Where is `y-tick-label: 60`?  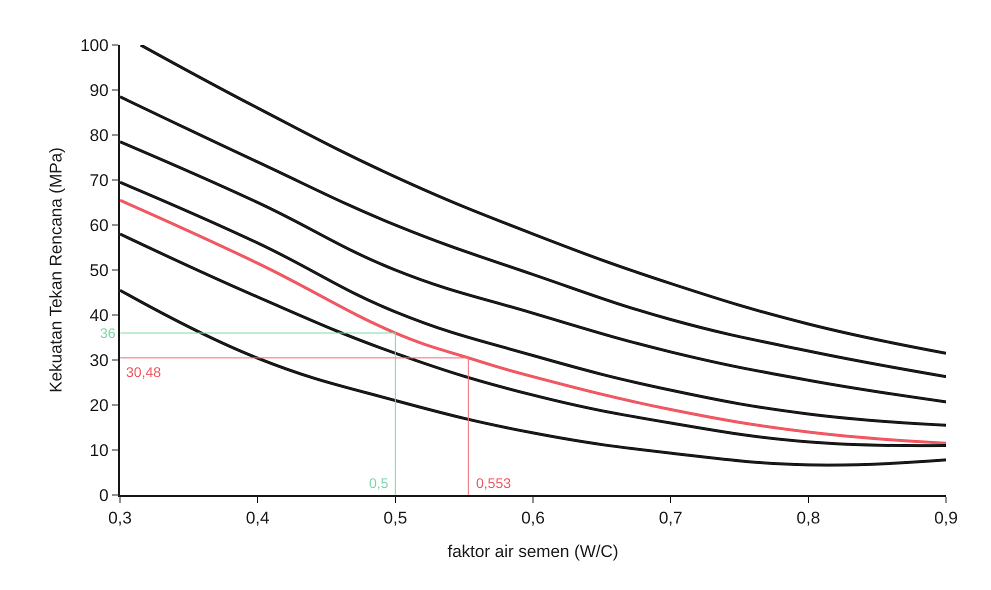
y-tick-label: 60 is located at coordinates (99, 225).